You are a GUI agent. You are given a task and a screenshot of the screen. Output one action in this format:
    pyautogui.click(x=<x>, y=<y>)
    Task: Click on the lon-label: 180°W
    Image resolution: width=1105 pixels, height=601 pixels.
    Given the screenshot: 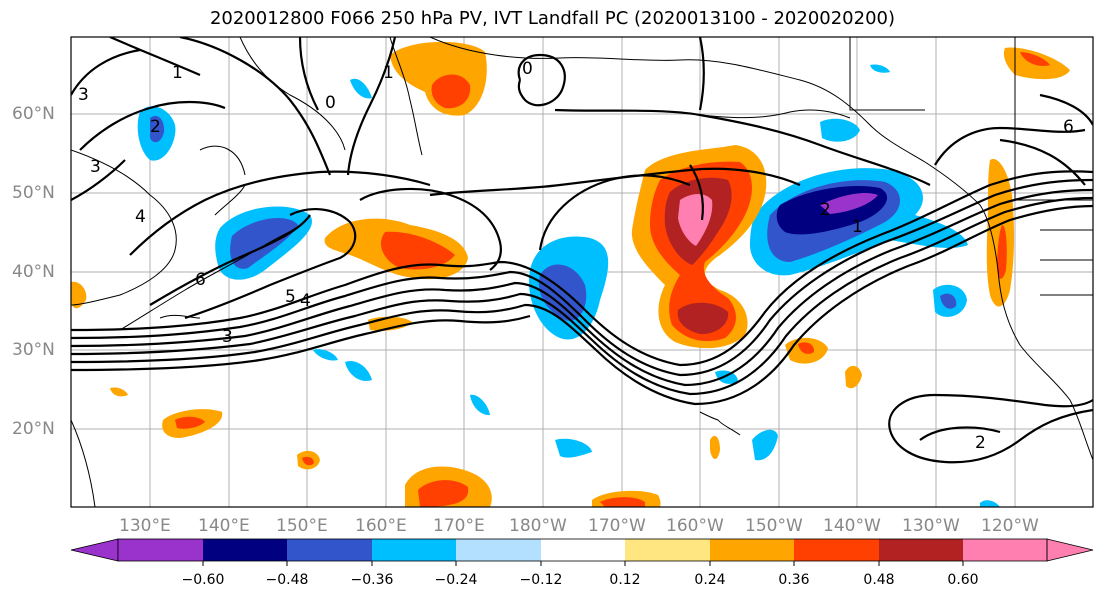 What is the action you would take?
    pyautogui.click(x=538, y=526)
    